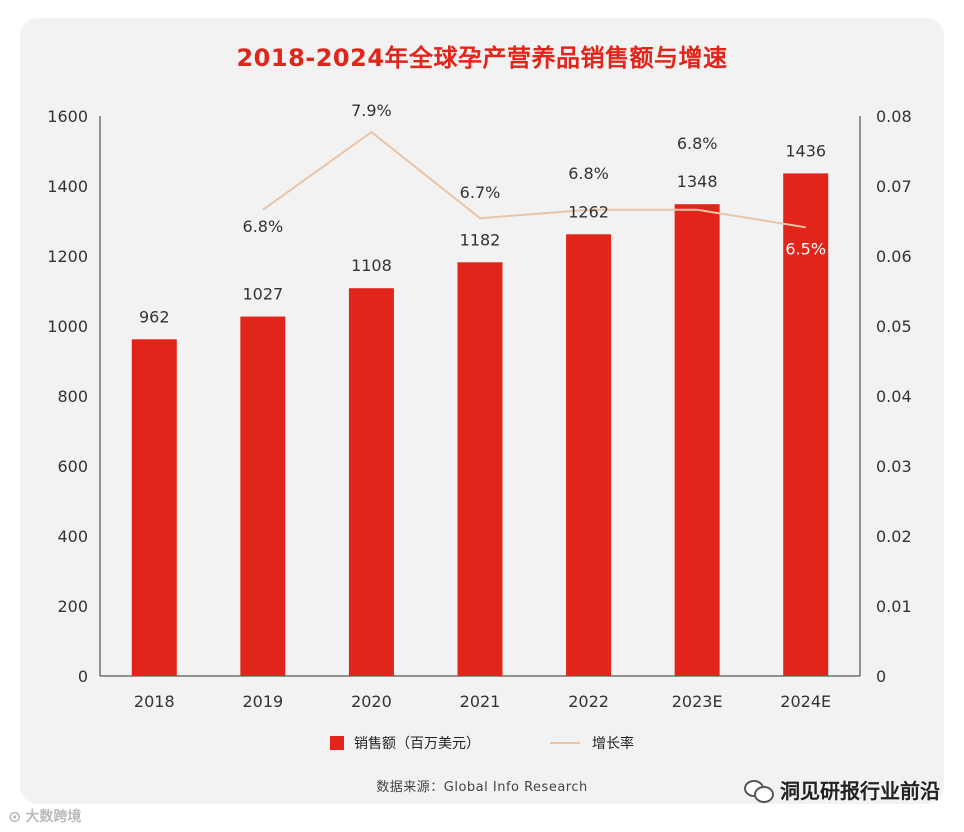  Describe the element at coordinates (371, 701) in the screenshot. I see `x-tick-label: 2020` at that location.